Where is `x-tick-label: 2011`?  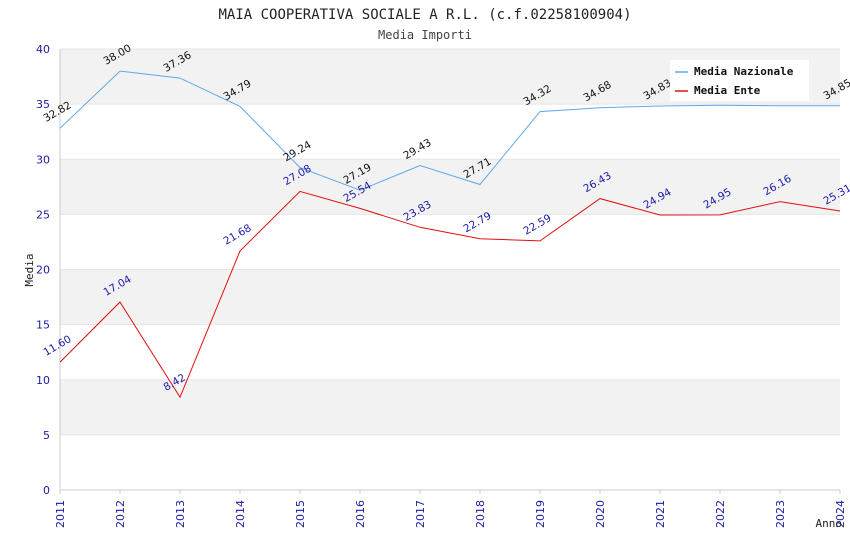 x-tick-label: 2011 is located at coordinates (60, 514).